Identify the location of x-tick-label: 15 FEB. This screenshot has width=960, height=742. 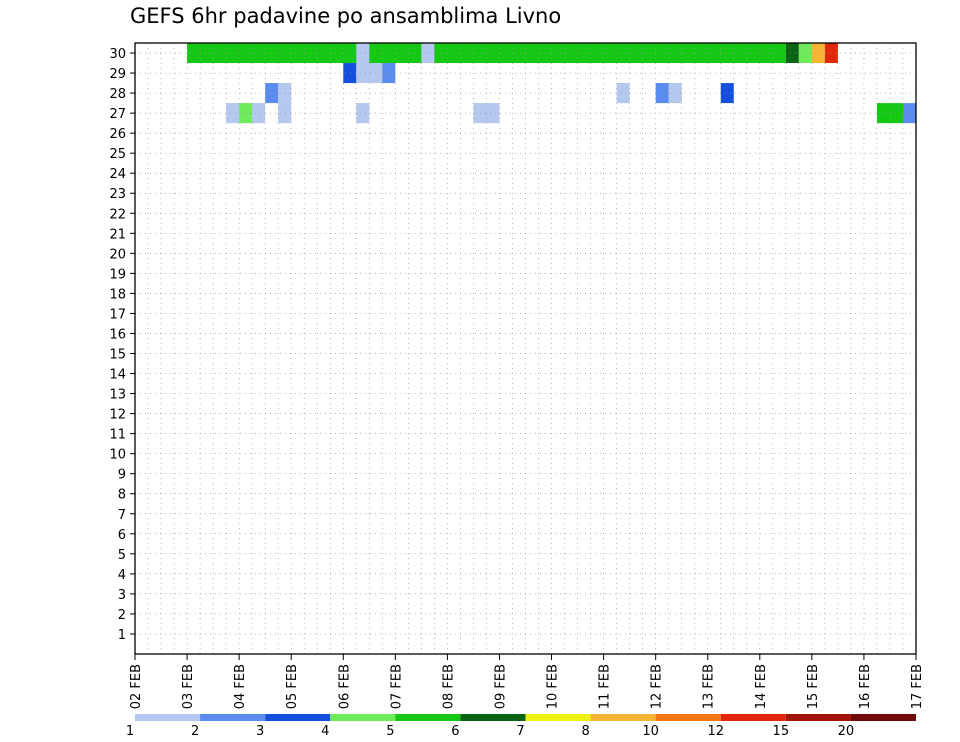
(813, 686).